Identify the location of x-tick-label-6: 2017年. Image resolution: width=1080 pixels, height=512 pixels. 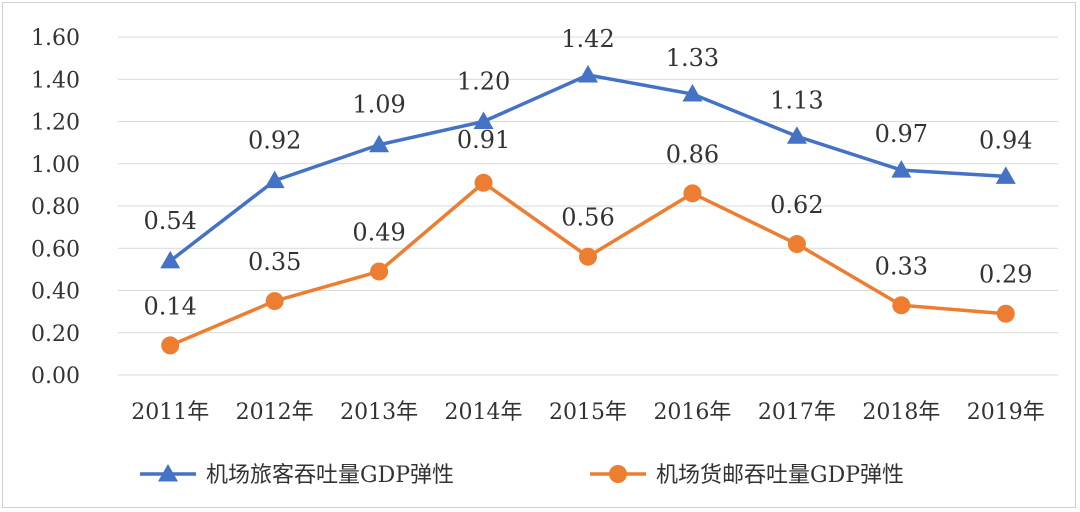
(797, 412).